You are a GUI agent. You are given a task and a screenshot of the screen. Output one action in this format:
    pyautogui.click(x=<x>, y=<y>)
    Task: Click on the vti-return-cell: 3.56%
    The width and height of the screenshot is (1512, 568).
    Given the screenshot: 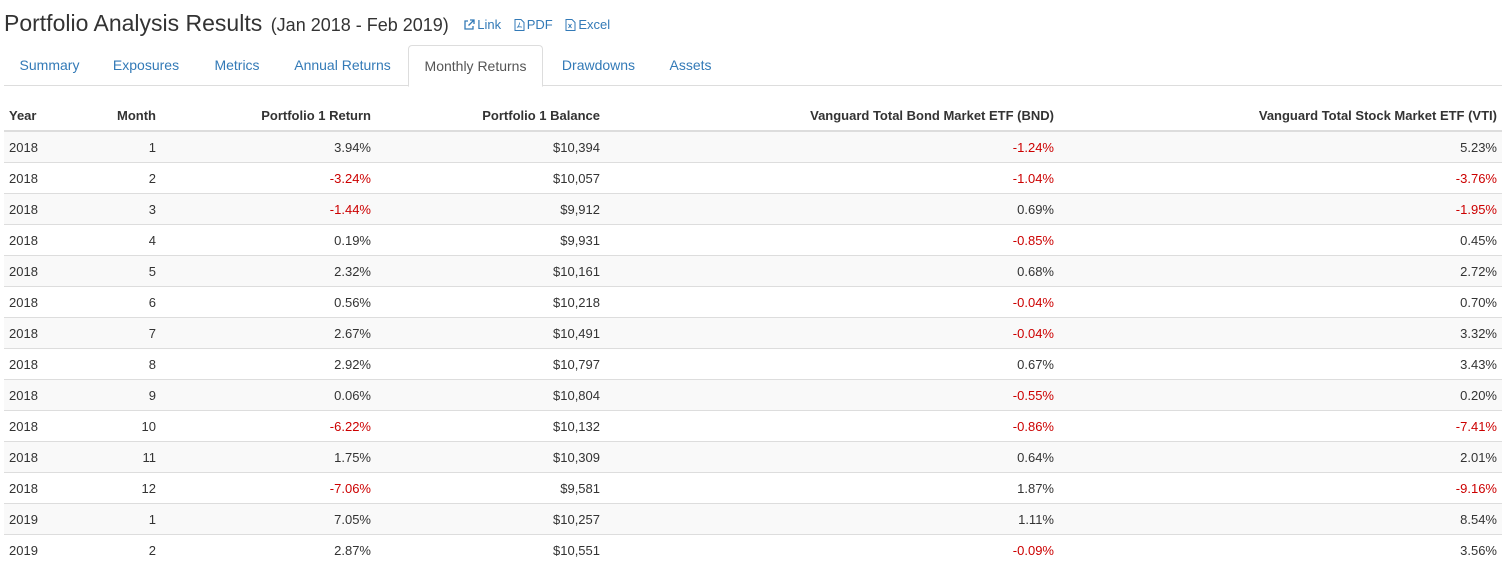 What is the action you would take?
    pyautogui.click(x=1280, y=549)
    